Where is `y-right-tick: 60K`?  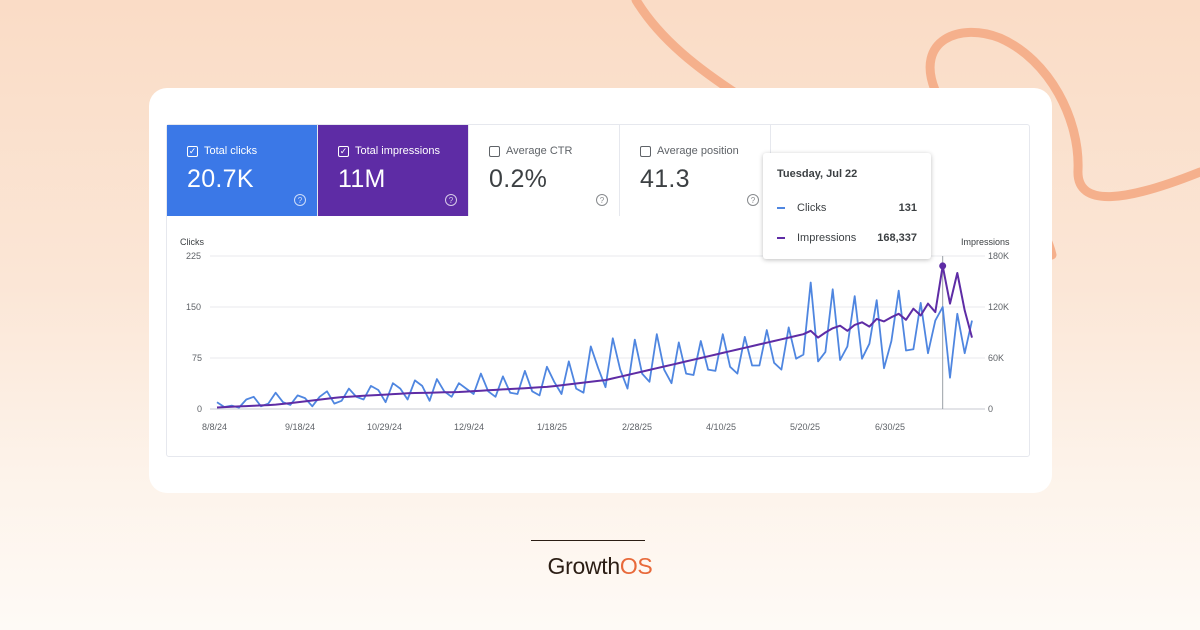 y-right-tick: 60K is located at coordinates (996, 358).